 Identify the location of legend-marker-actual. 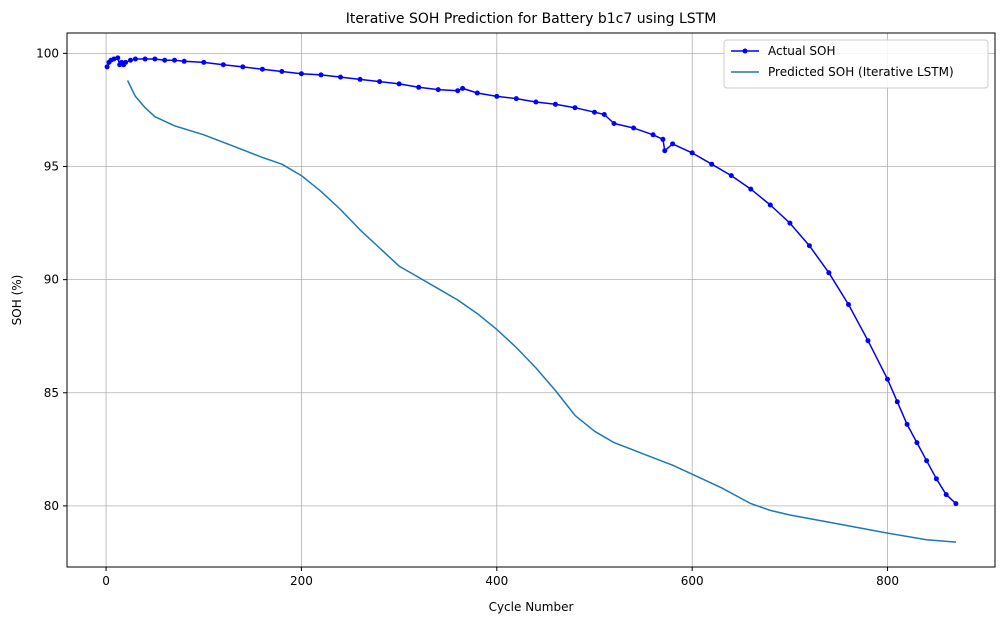
(745, 51).